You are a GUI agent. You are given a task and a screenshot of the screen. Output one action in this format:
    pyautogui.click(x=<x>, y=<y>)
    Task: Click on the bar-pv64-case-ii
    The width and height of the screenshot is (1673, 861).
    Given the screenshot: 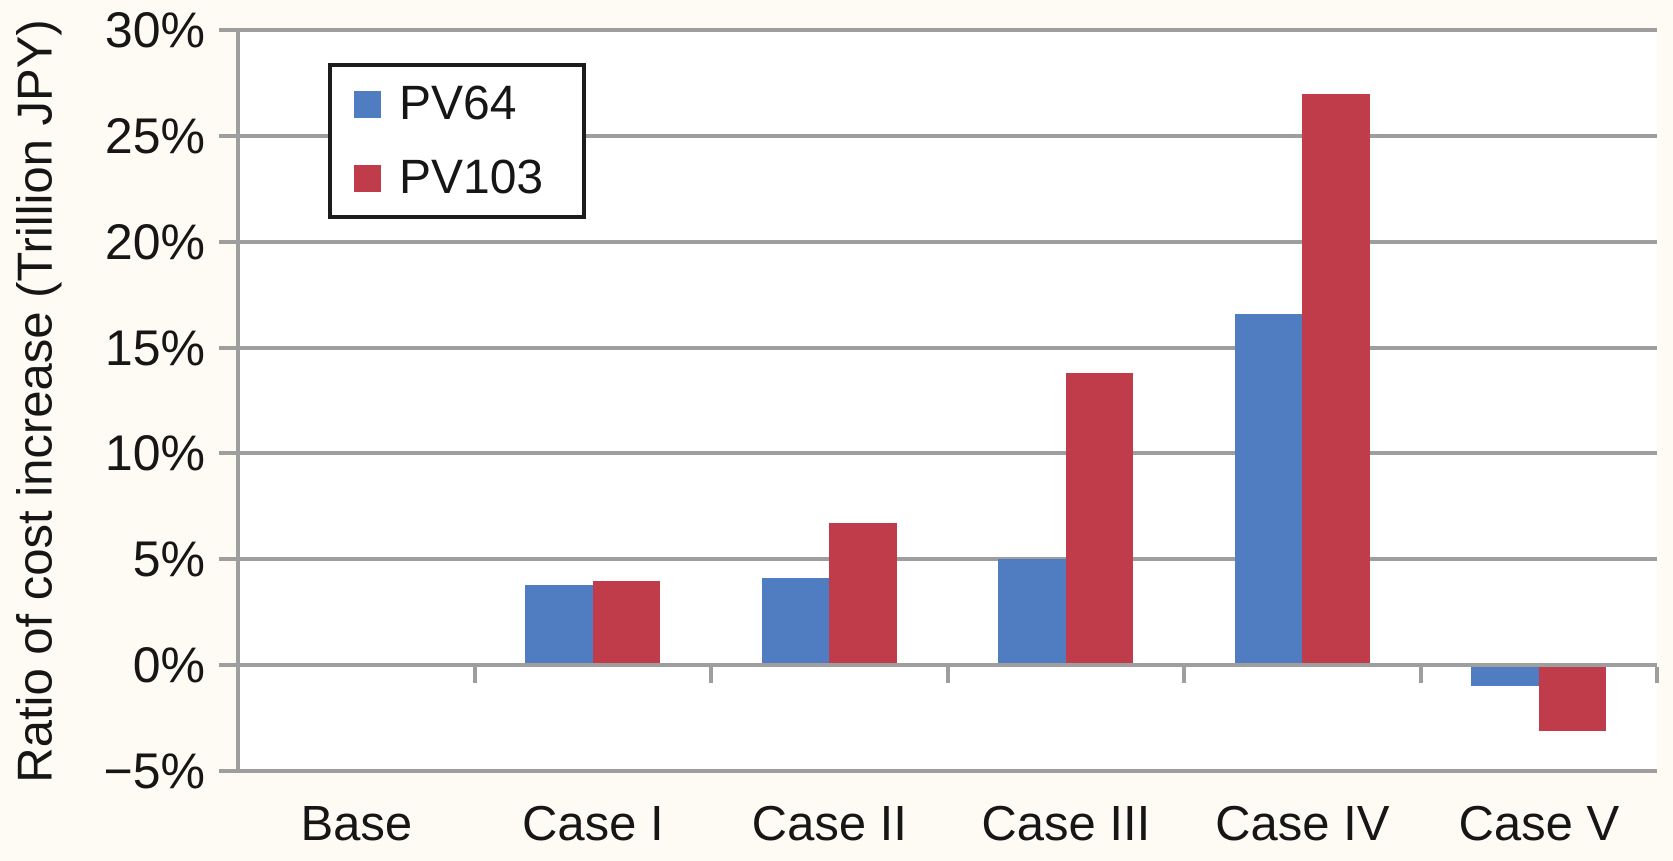 What is the action you would take?
    pyautogui.click(x=795, y=622)
    